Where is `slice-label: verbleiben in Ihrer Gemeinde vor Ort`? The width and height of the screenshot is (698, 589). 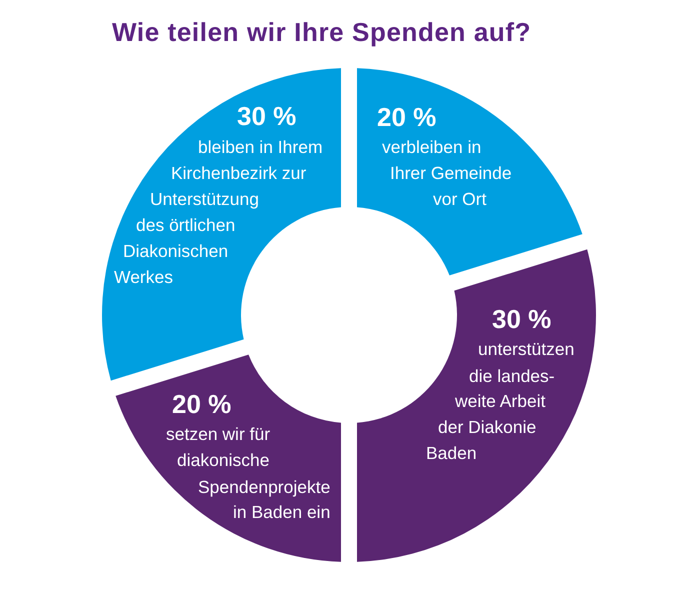 slice-label: verbleiben in Ihrer Gemeinde vor Ort is located at coordinates (447, 173).